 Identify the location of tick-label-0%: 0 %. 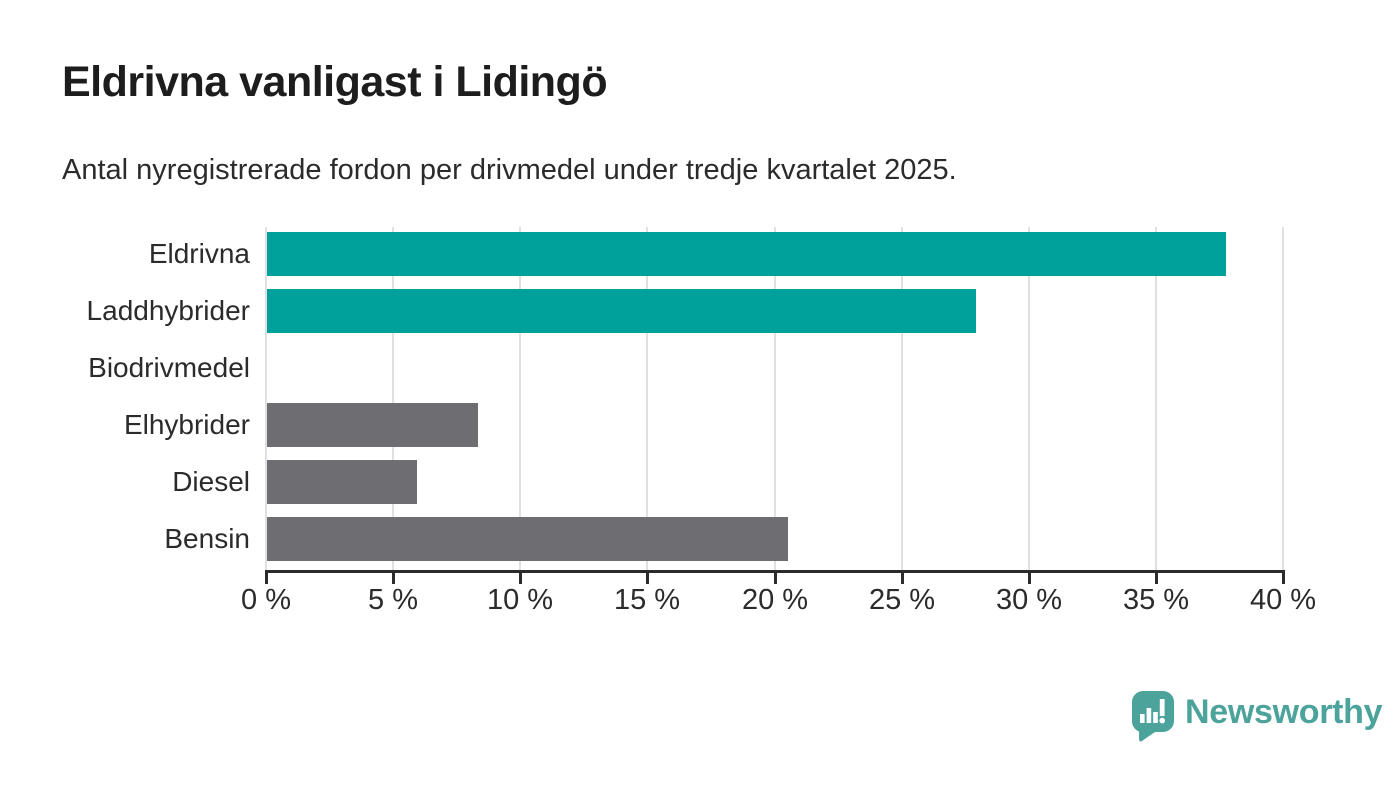
(266, 600).